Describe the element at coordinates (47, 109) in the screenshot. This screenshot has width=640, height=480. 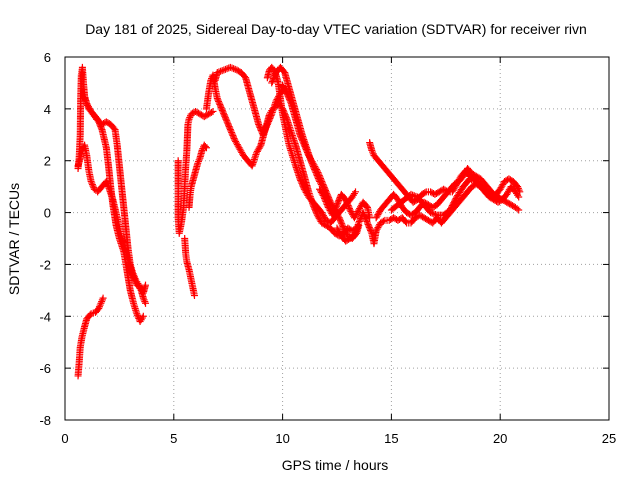
I see `y-tick-label: 4` at that location.